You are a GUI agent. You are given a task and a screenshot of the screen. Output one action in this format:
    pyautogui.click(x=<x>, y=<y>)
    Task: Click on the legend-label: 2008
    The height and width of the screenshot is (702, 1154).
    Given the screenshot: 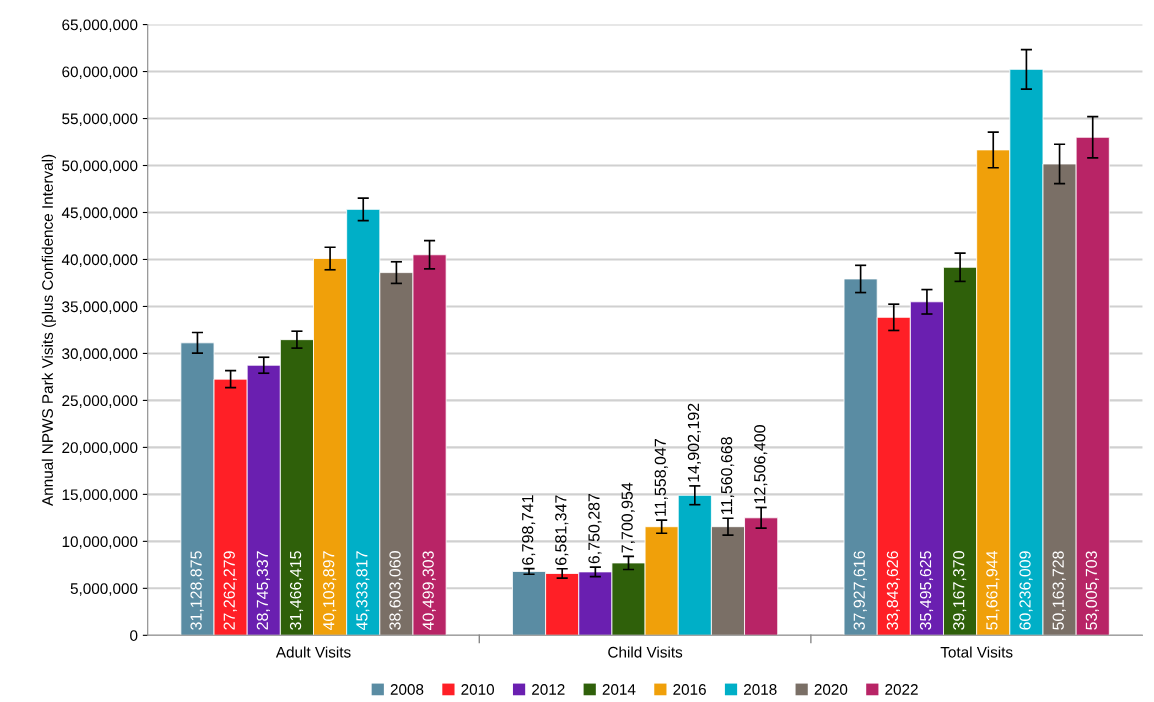 What is the action you would take?
    pyautogui.click(x=407, y=689)
    